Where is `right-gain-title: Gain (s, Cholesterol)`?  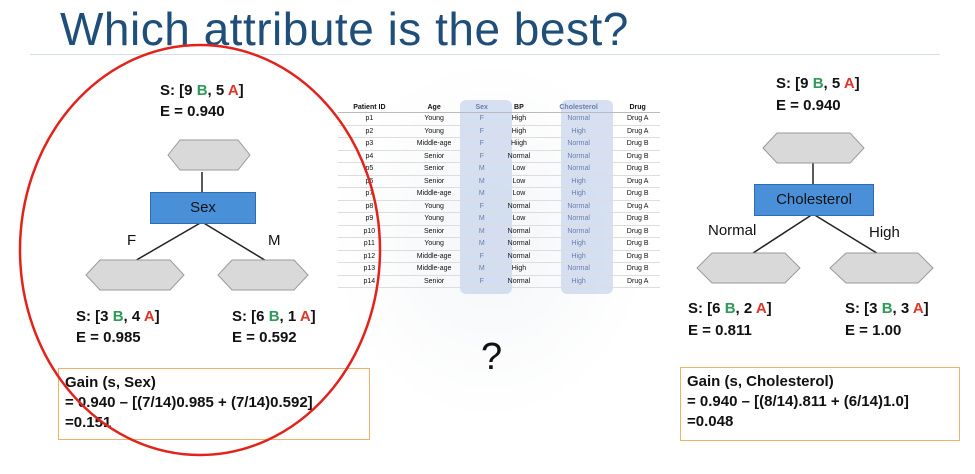 right-gain-title: Gain (s, Cholesterol) is located at coordinates (760, 381).